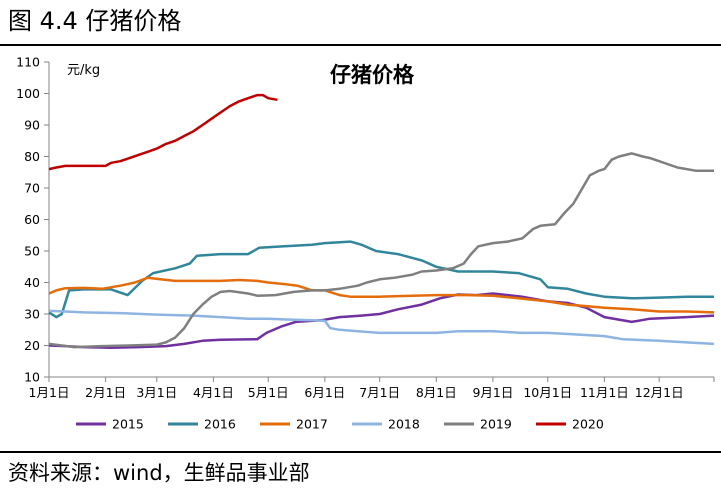 The height and width of the screenshot is (494, 721). What do you see at coordinates (360, 452) in the screenshot?
I see `footer-rule` at bounding box center [360, 452].